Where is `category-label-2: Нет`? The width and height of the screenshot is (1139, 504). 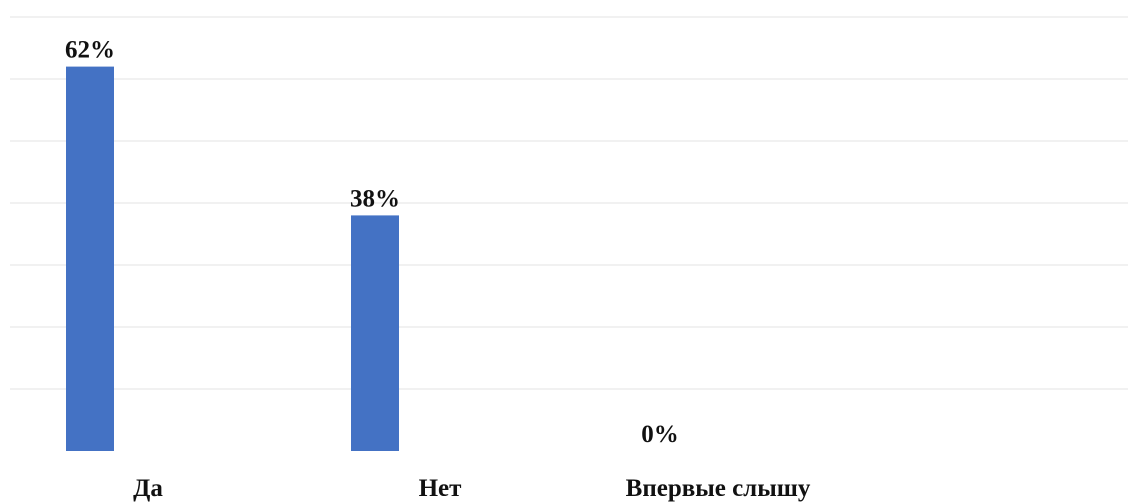 category-label-2: Нет is located at coordinates (440, 488).